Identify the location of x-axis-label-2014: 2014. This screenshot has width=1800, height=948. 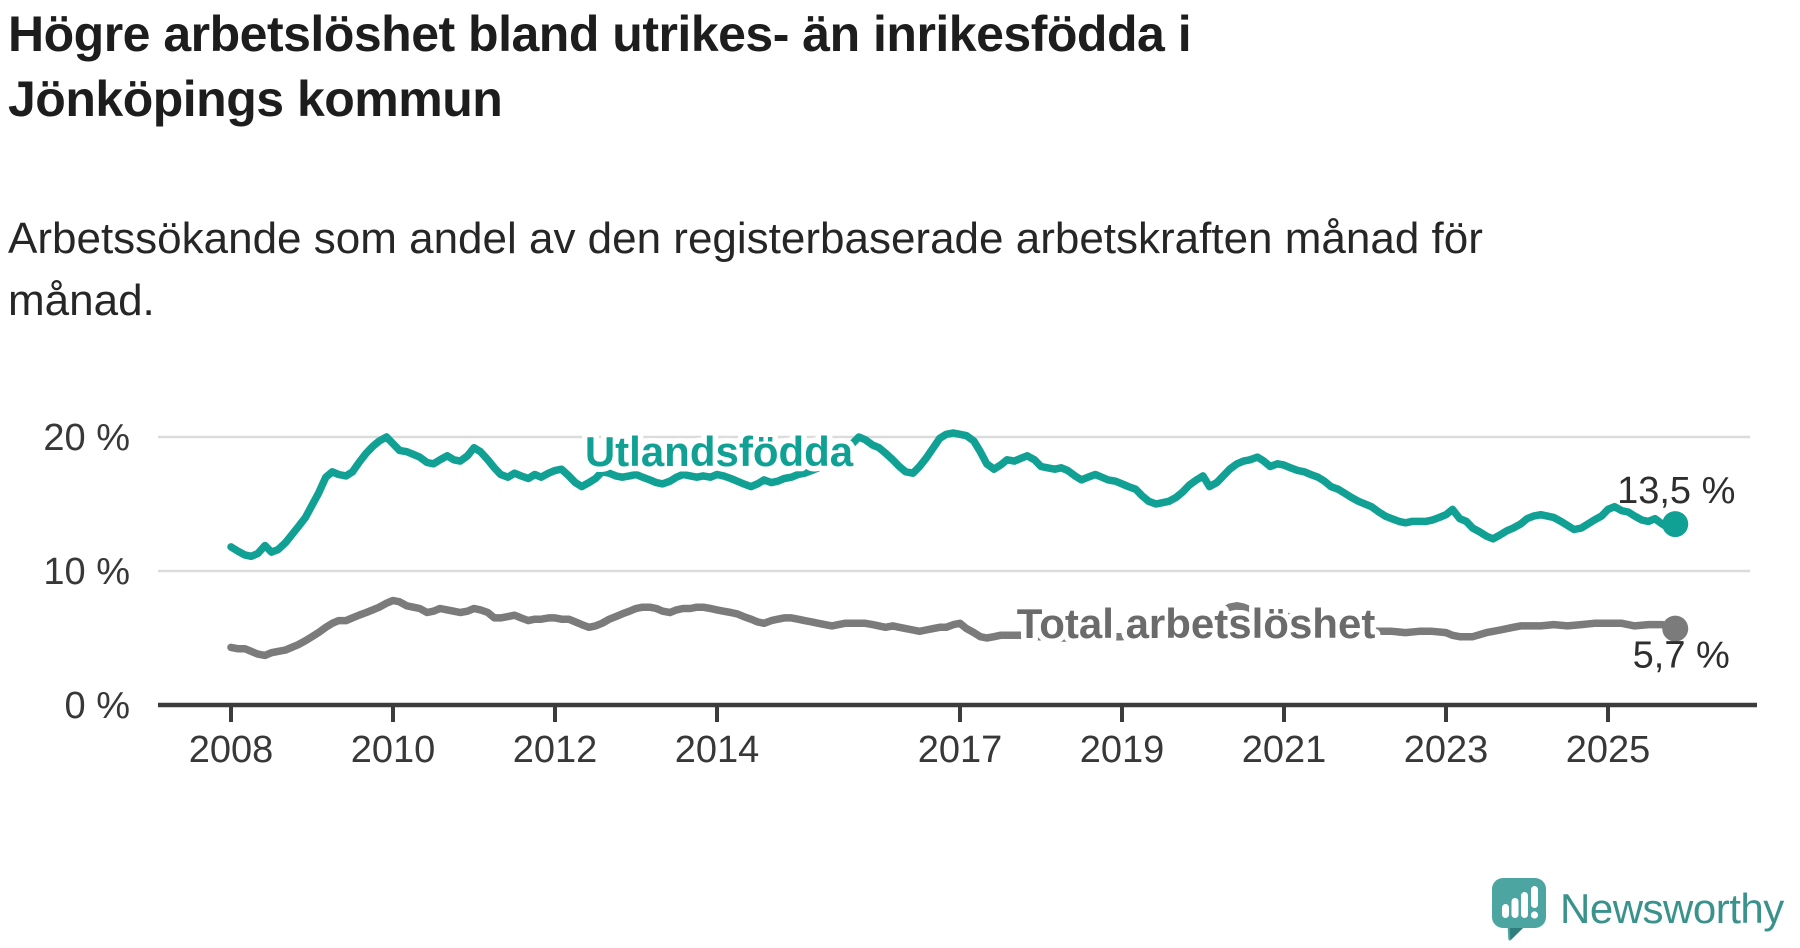
(717, 750).